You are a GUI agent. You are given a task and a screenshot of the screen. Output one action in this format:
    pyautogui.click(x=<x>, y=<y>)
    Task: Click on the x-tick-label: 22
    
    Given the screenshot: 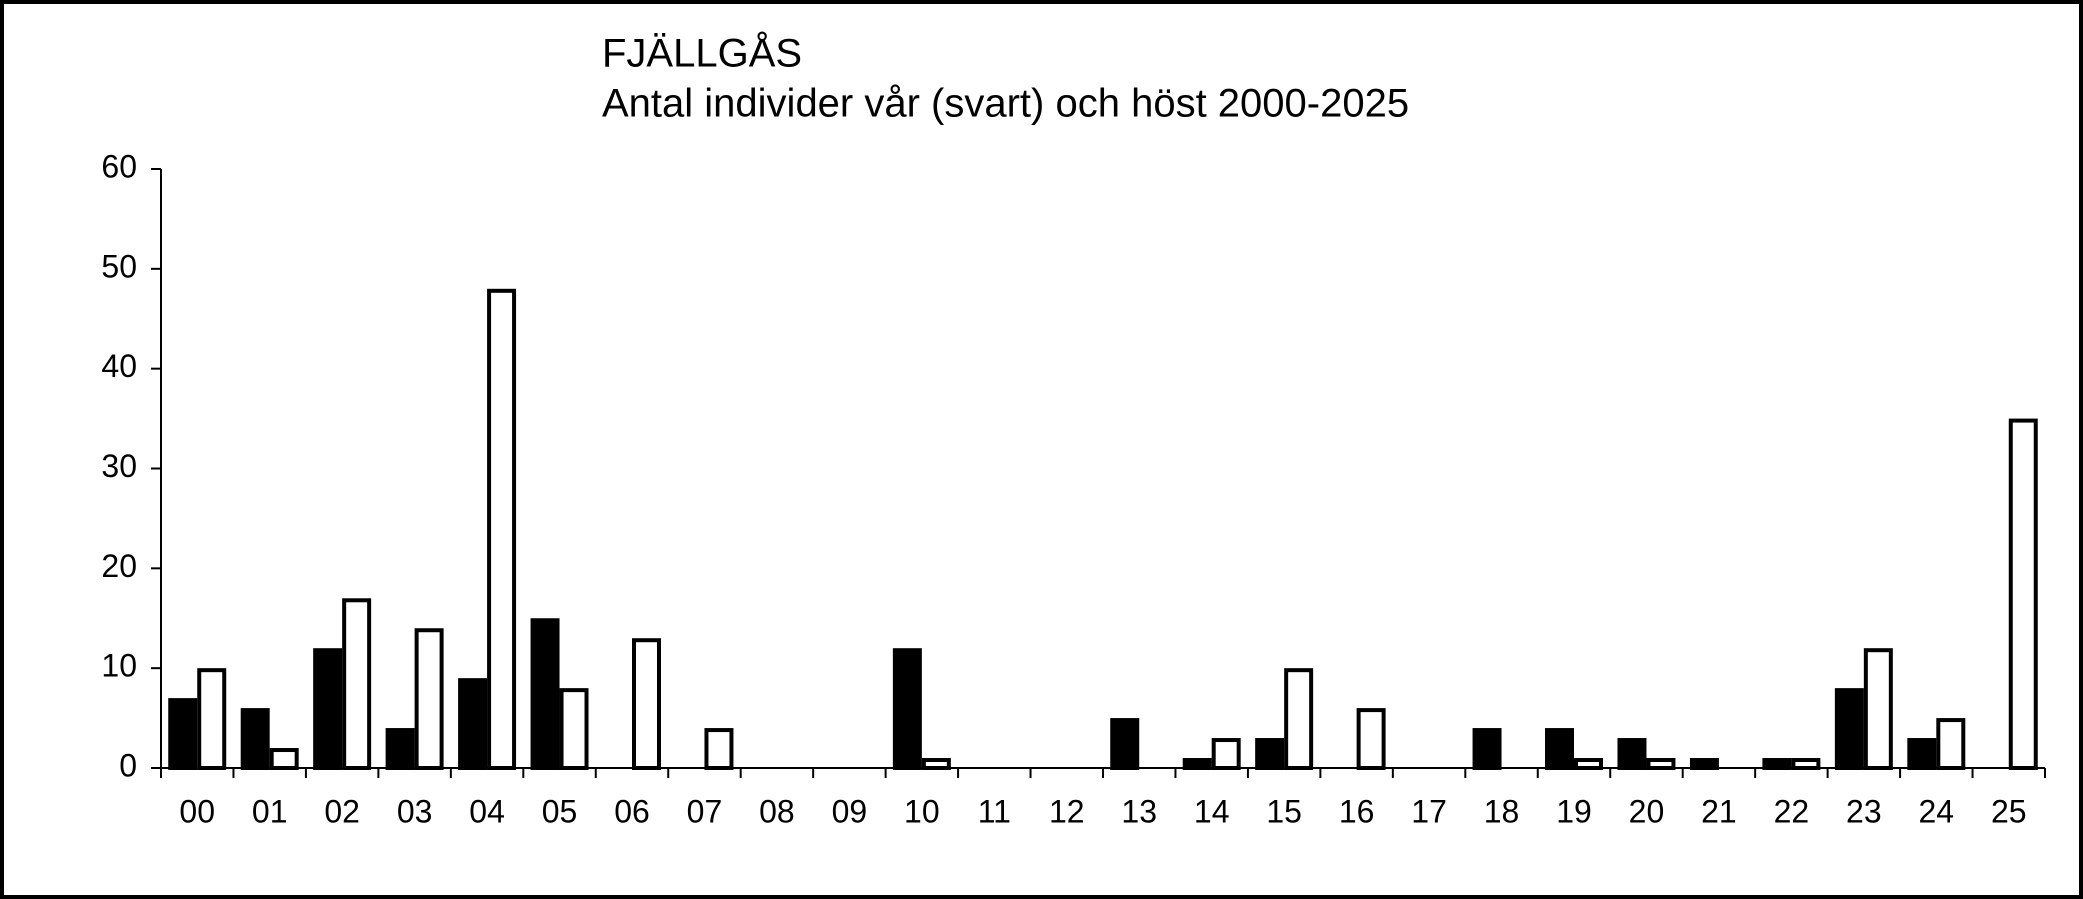 What is the action you would take?
    pyautogui.click(x=1792, y=811)
    